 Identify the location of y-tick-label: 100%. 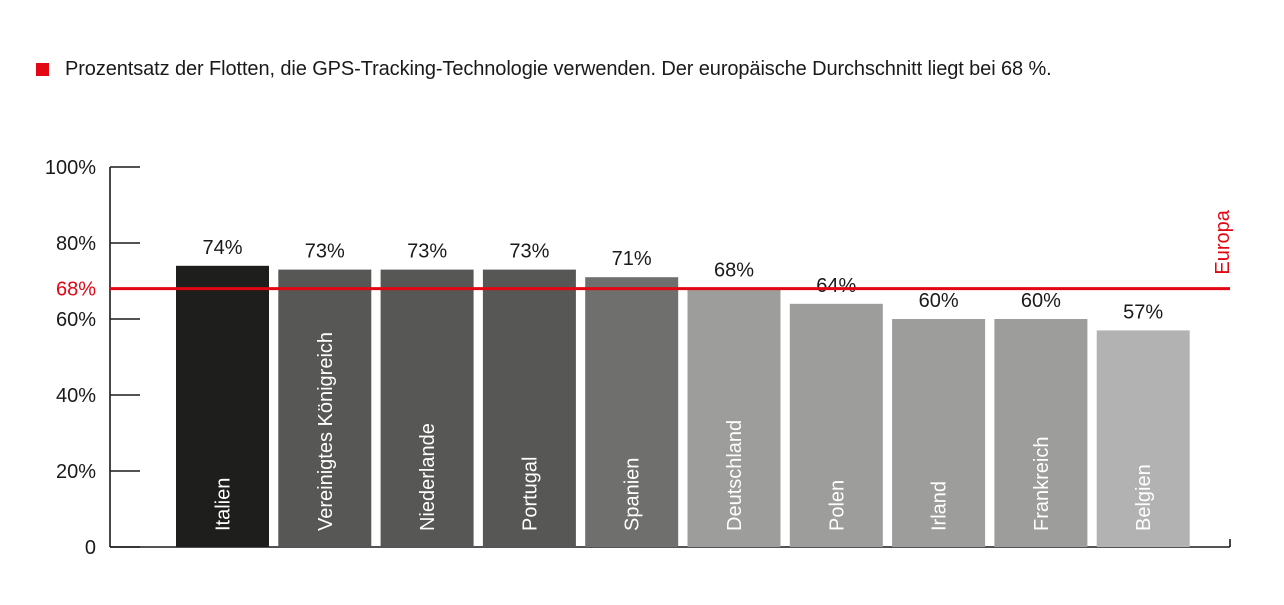
(70, 168).